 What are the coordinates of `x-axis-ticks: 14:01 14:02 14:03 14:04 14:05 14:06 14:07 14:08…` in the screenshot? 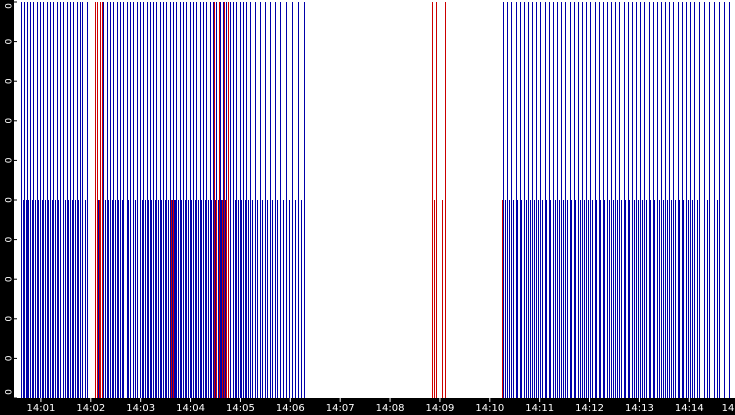 It's located at (381, 406).